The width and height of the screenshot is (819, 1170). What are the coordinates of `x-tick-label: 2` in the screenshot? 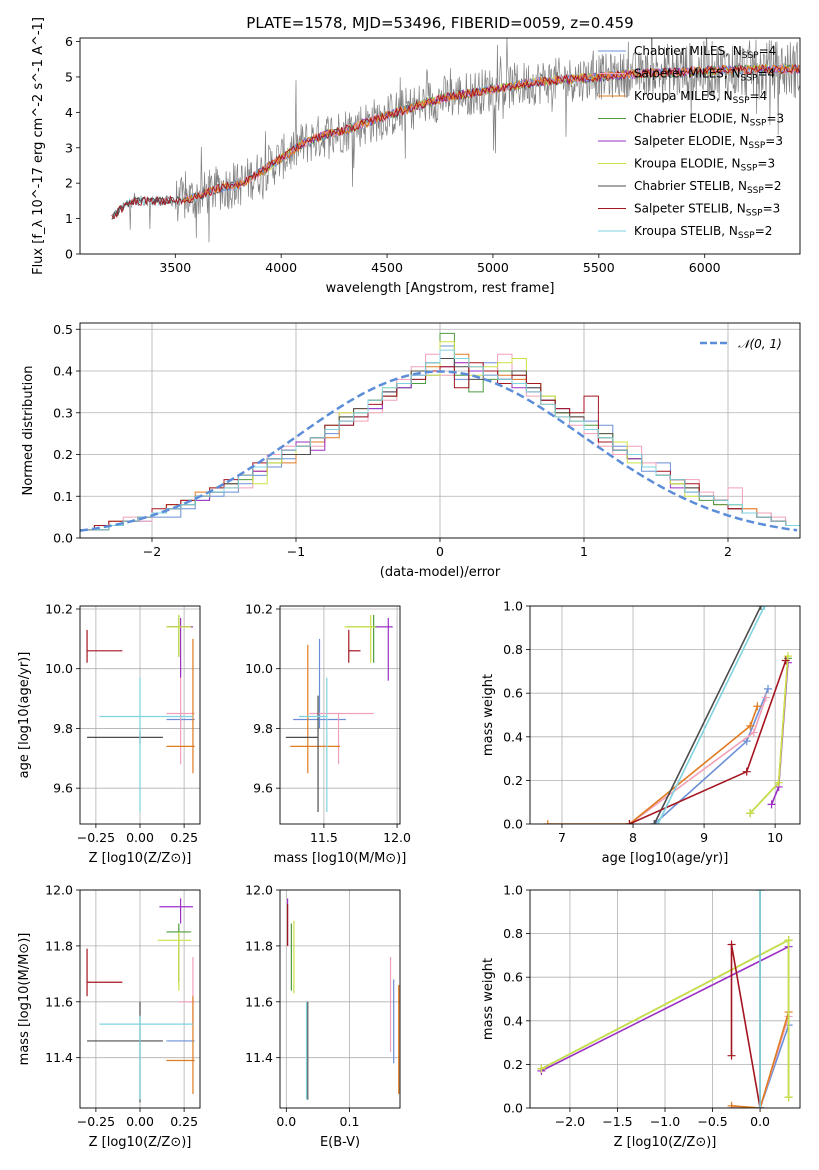 It's located at (728, 551).